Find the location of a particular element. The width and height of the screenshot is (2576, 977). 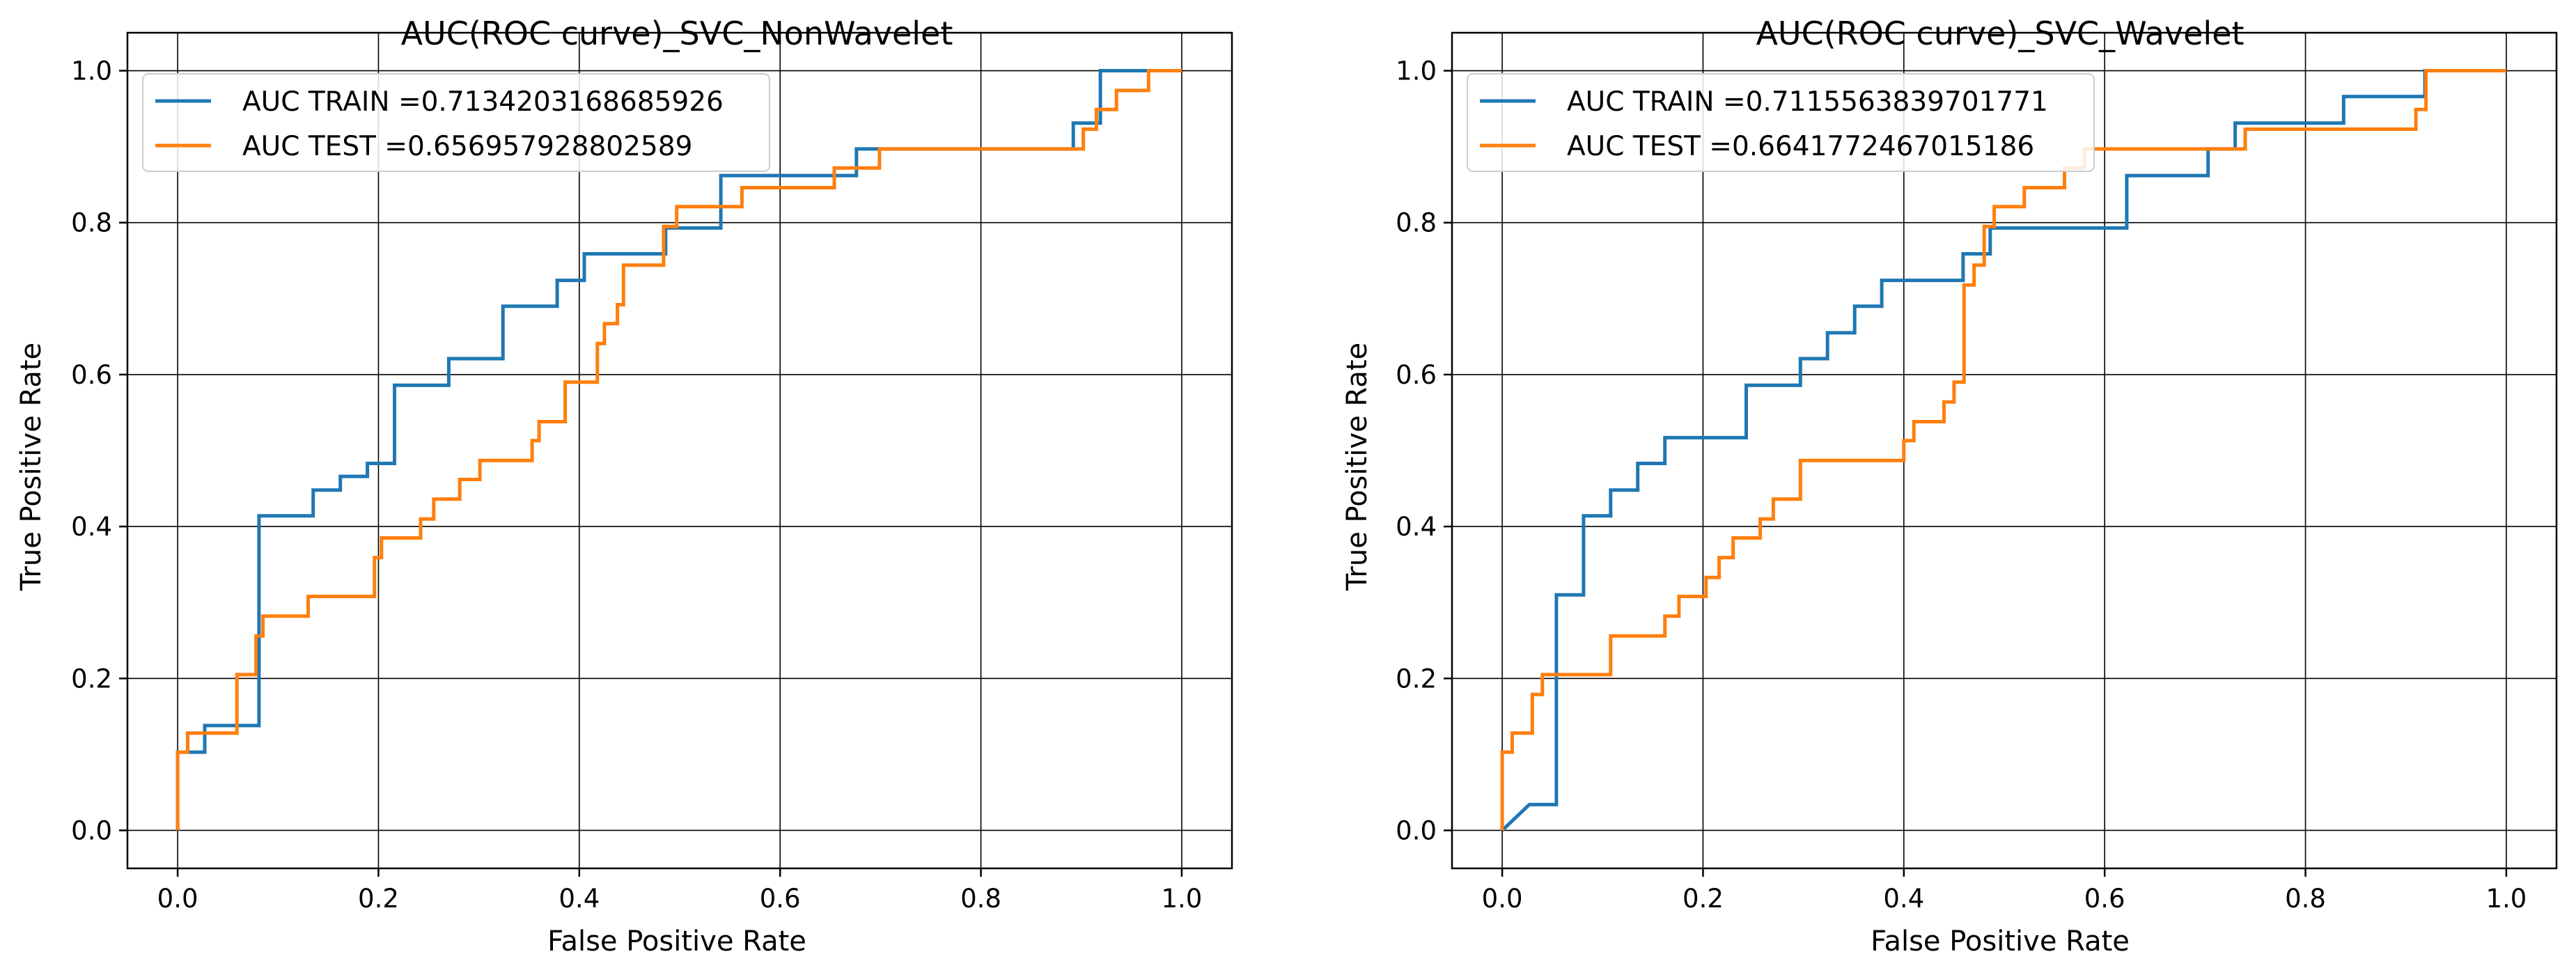

legend-label-test: AUC TEST =0.656957928802589 is located at coordinates (467, 146).